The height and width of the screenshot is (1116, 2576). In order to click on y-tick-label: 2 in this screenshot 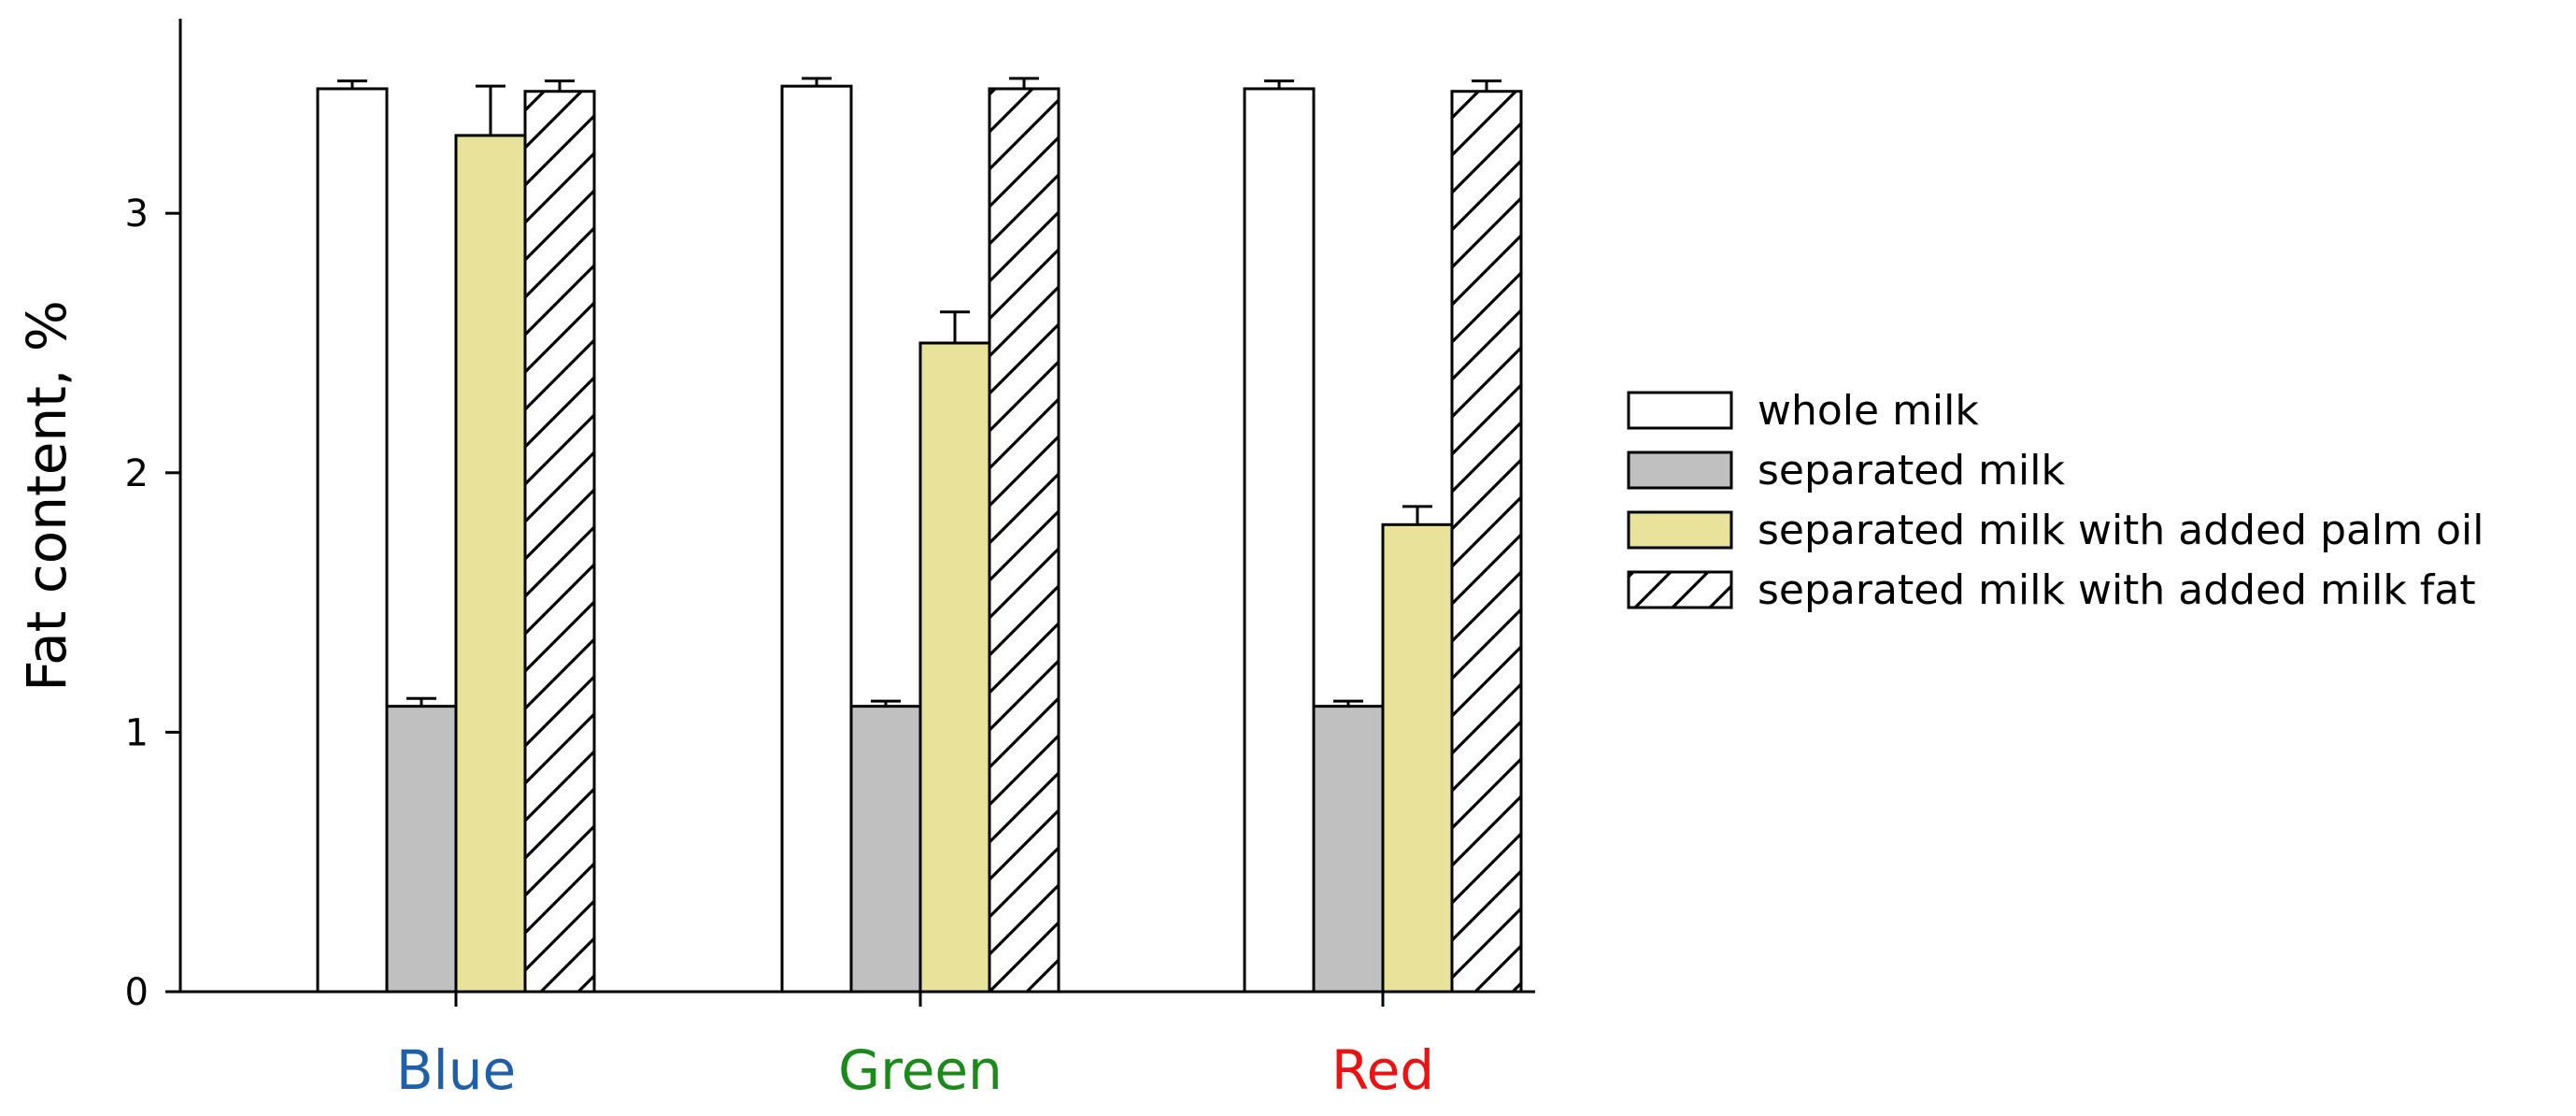, I will do `click(137, 473)`.